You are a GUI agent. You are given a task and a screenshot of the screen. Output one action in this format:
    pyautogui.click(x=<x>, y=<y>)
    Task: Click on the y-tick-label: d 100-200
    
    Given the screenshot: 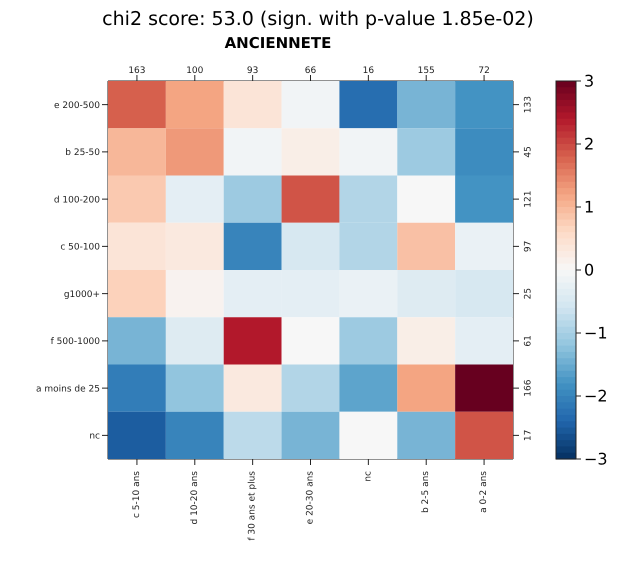 What is the action you would take?
    pyautogui.click(x=77, y=200)
    